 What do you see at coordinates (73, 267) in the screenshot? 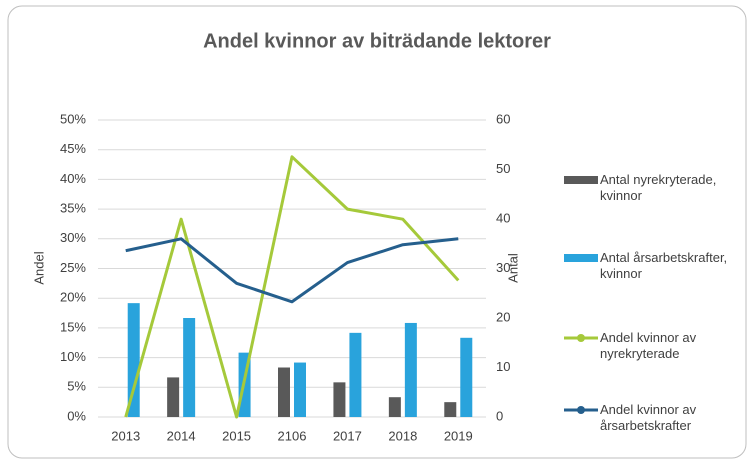
I see `y-tick-label: 25%` at bounding box center [73, 267].